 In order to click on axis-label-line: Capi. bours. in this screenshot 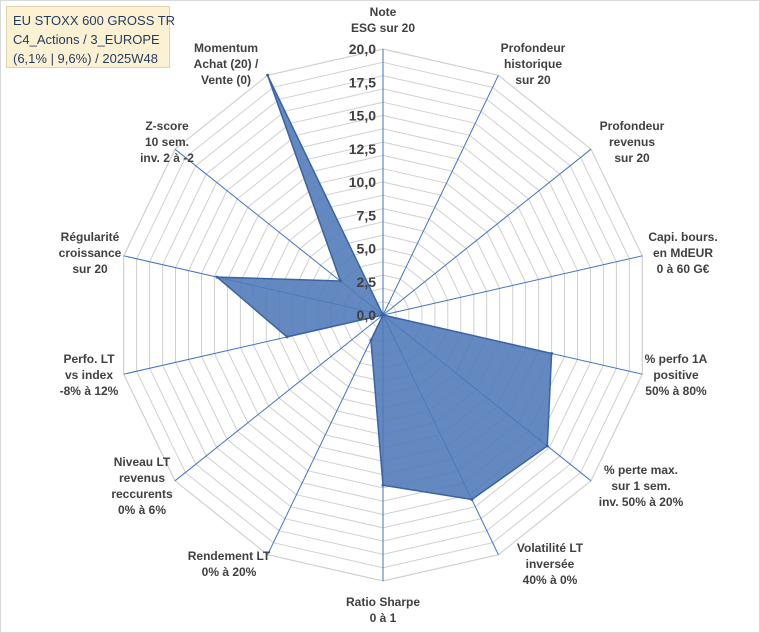, I will do `click(682, 237)`.